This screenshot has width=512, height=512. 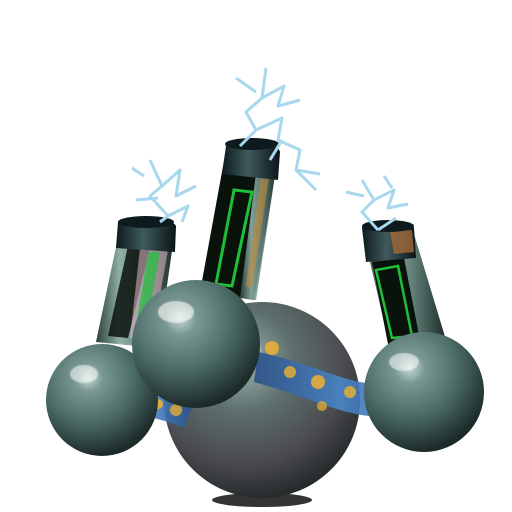 I want to click on center-cell-icon, so click(x=240, y=219).